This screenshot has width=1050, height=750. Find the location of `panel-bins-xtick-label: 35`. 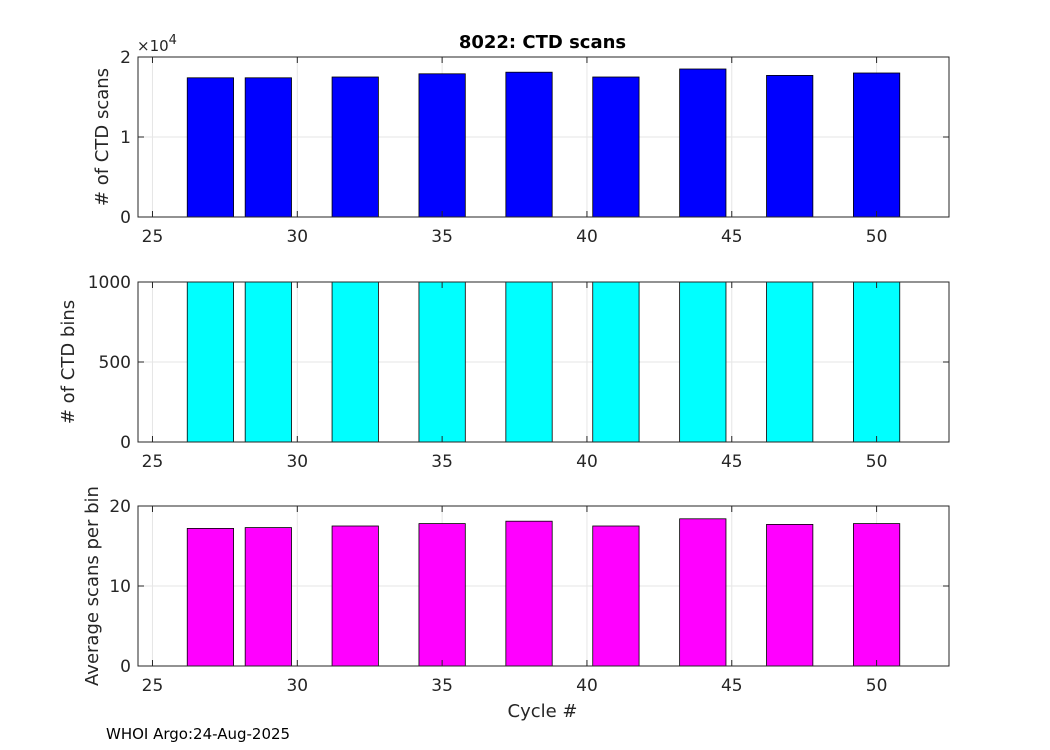

panel-bins-xtick-label: 35 is located at coordinates (442, 462).